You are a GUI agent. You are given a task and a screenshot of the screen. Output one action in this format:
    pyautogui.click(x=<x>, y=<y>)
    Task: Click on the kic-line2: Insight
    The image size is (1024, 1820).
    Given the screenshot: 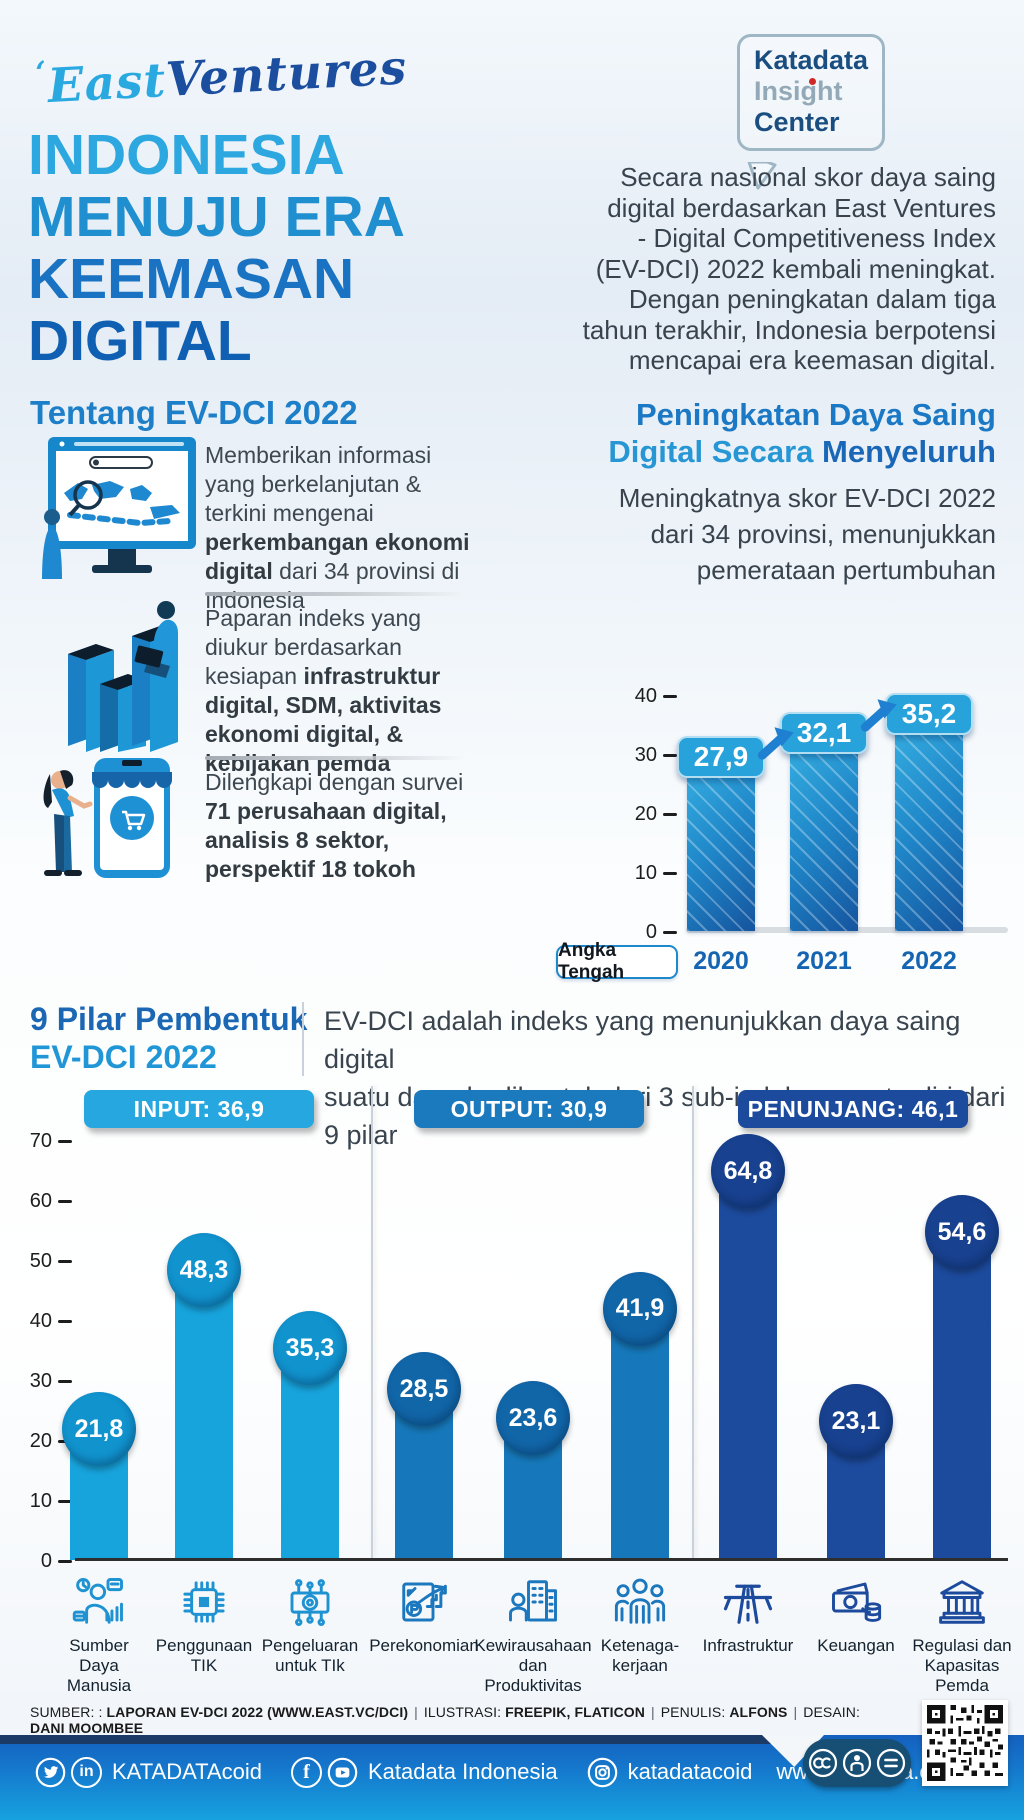 What is the action you would take?
    pyautogui.click(x=798, y=91)
    